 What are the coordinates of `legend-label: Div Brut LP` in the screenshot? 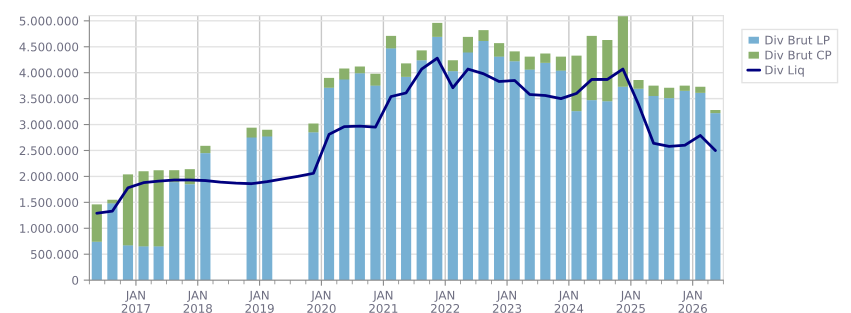 It's located at (798, 40).